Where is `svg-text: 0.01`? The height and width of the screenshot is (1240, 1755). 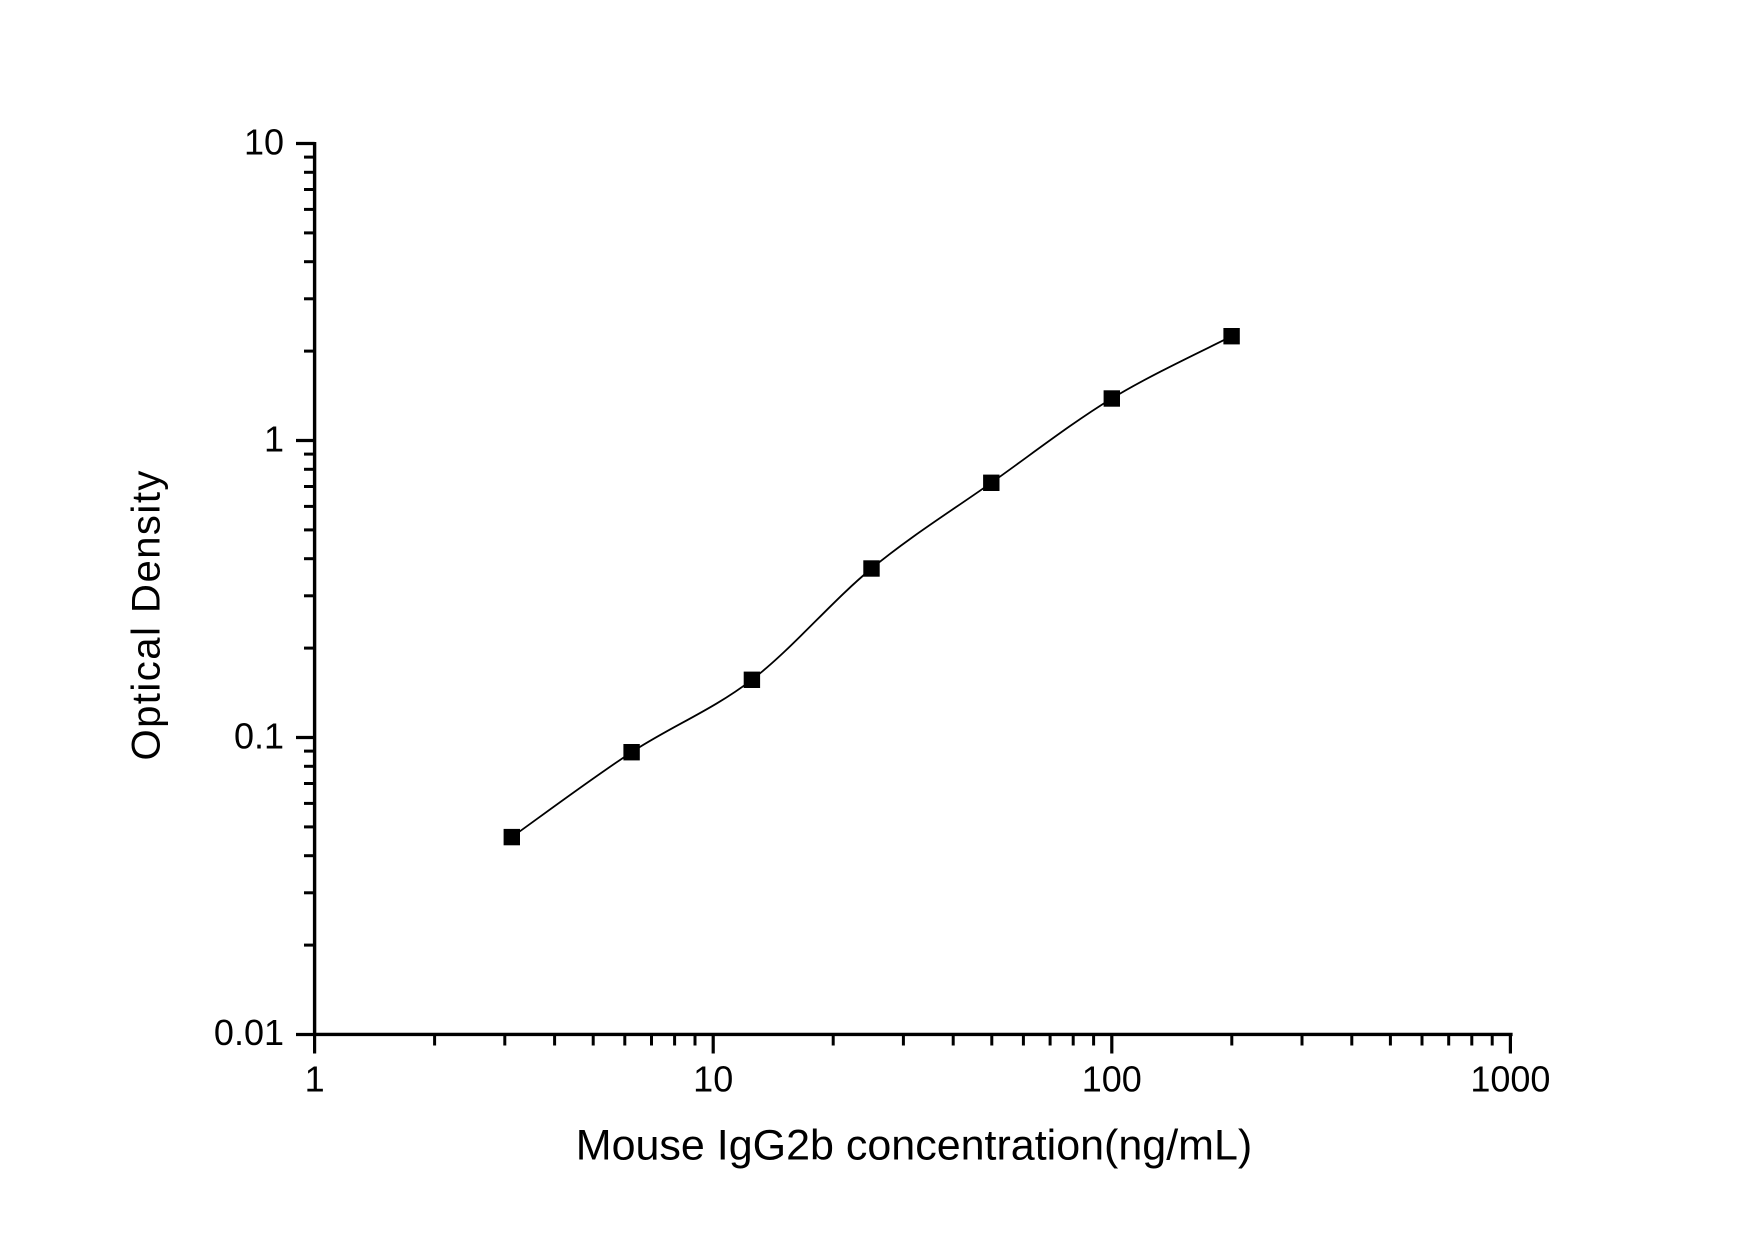
svg-text: 0.01 is located at coordinates (249, 1032).